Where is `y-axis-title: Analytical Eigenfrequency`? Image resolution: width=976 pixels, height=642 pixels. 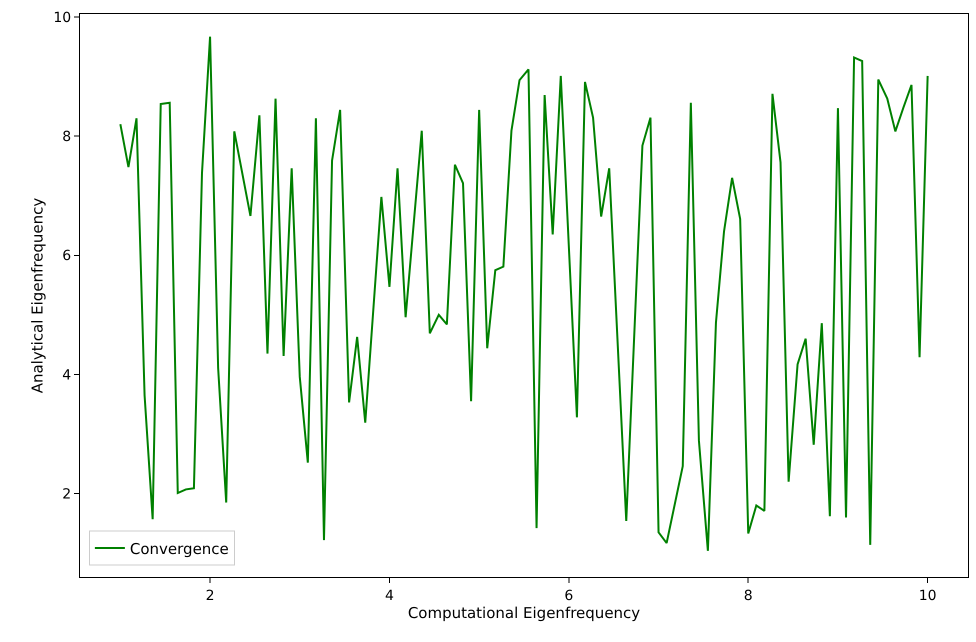 y-axis-title: Analytical Eigenfrequency is located at coordinates (37, 296).